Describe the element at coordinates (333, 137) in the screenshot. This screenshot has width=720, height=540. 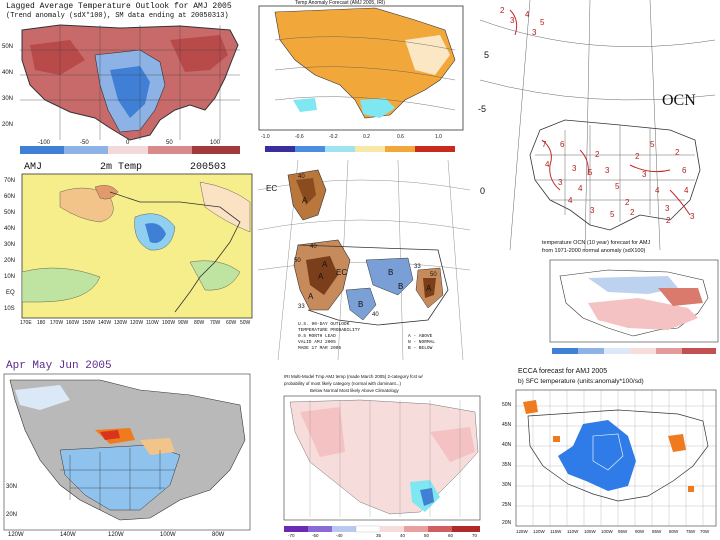
I see `colorbar-label: -0.2` at that location.